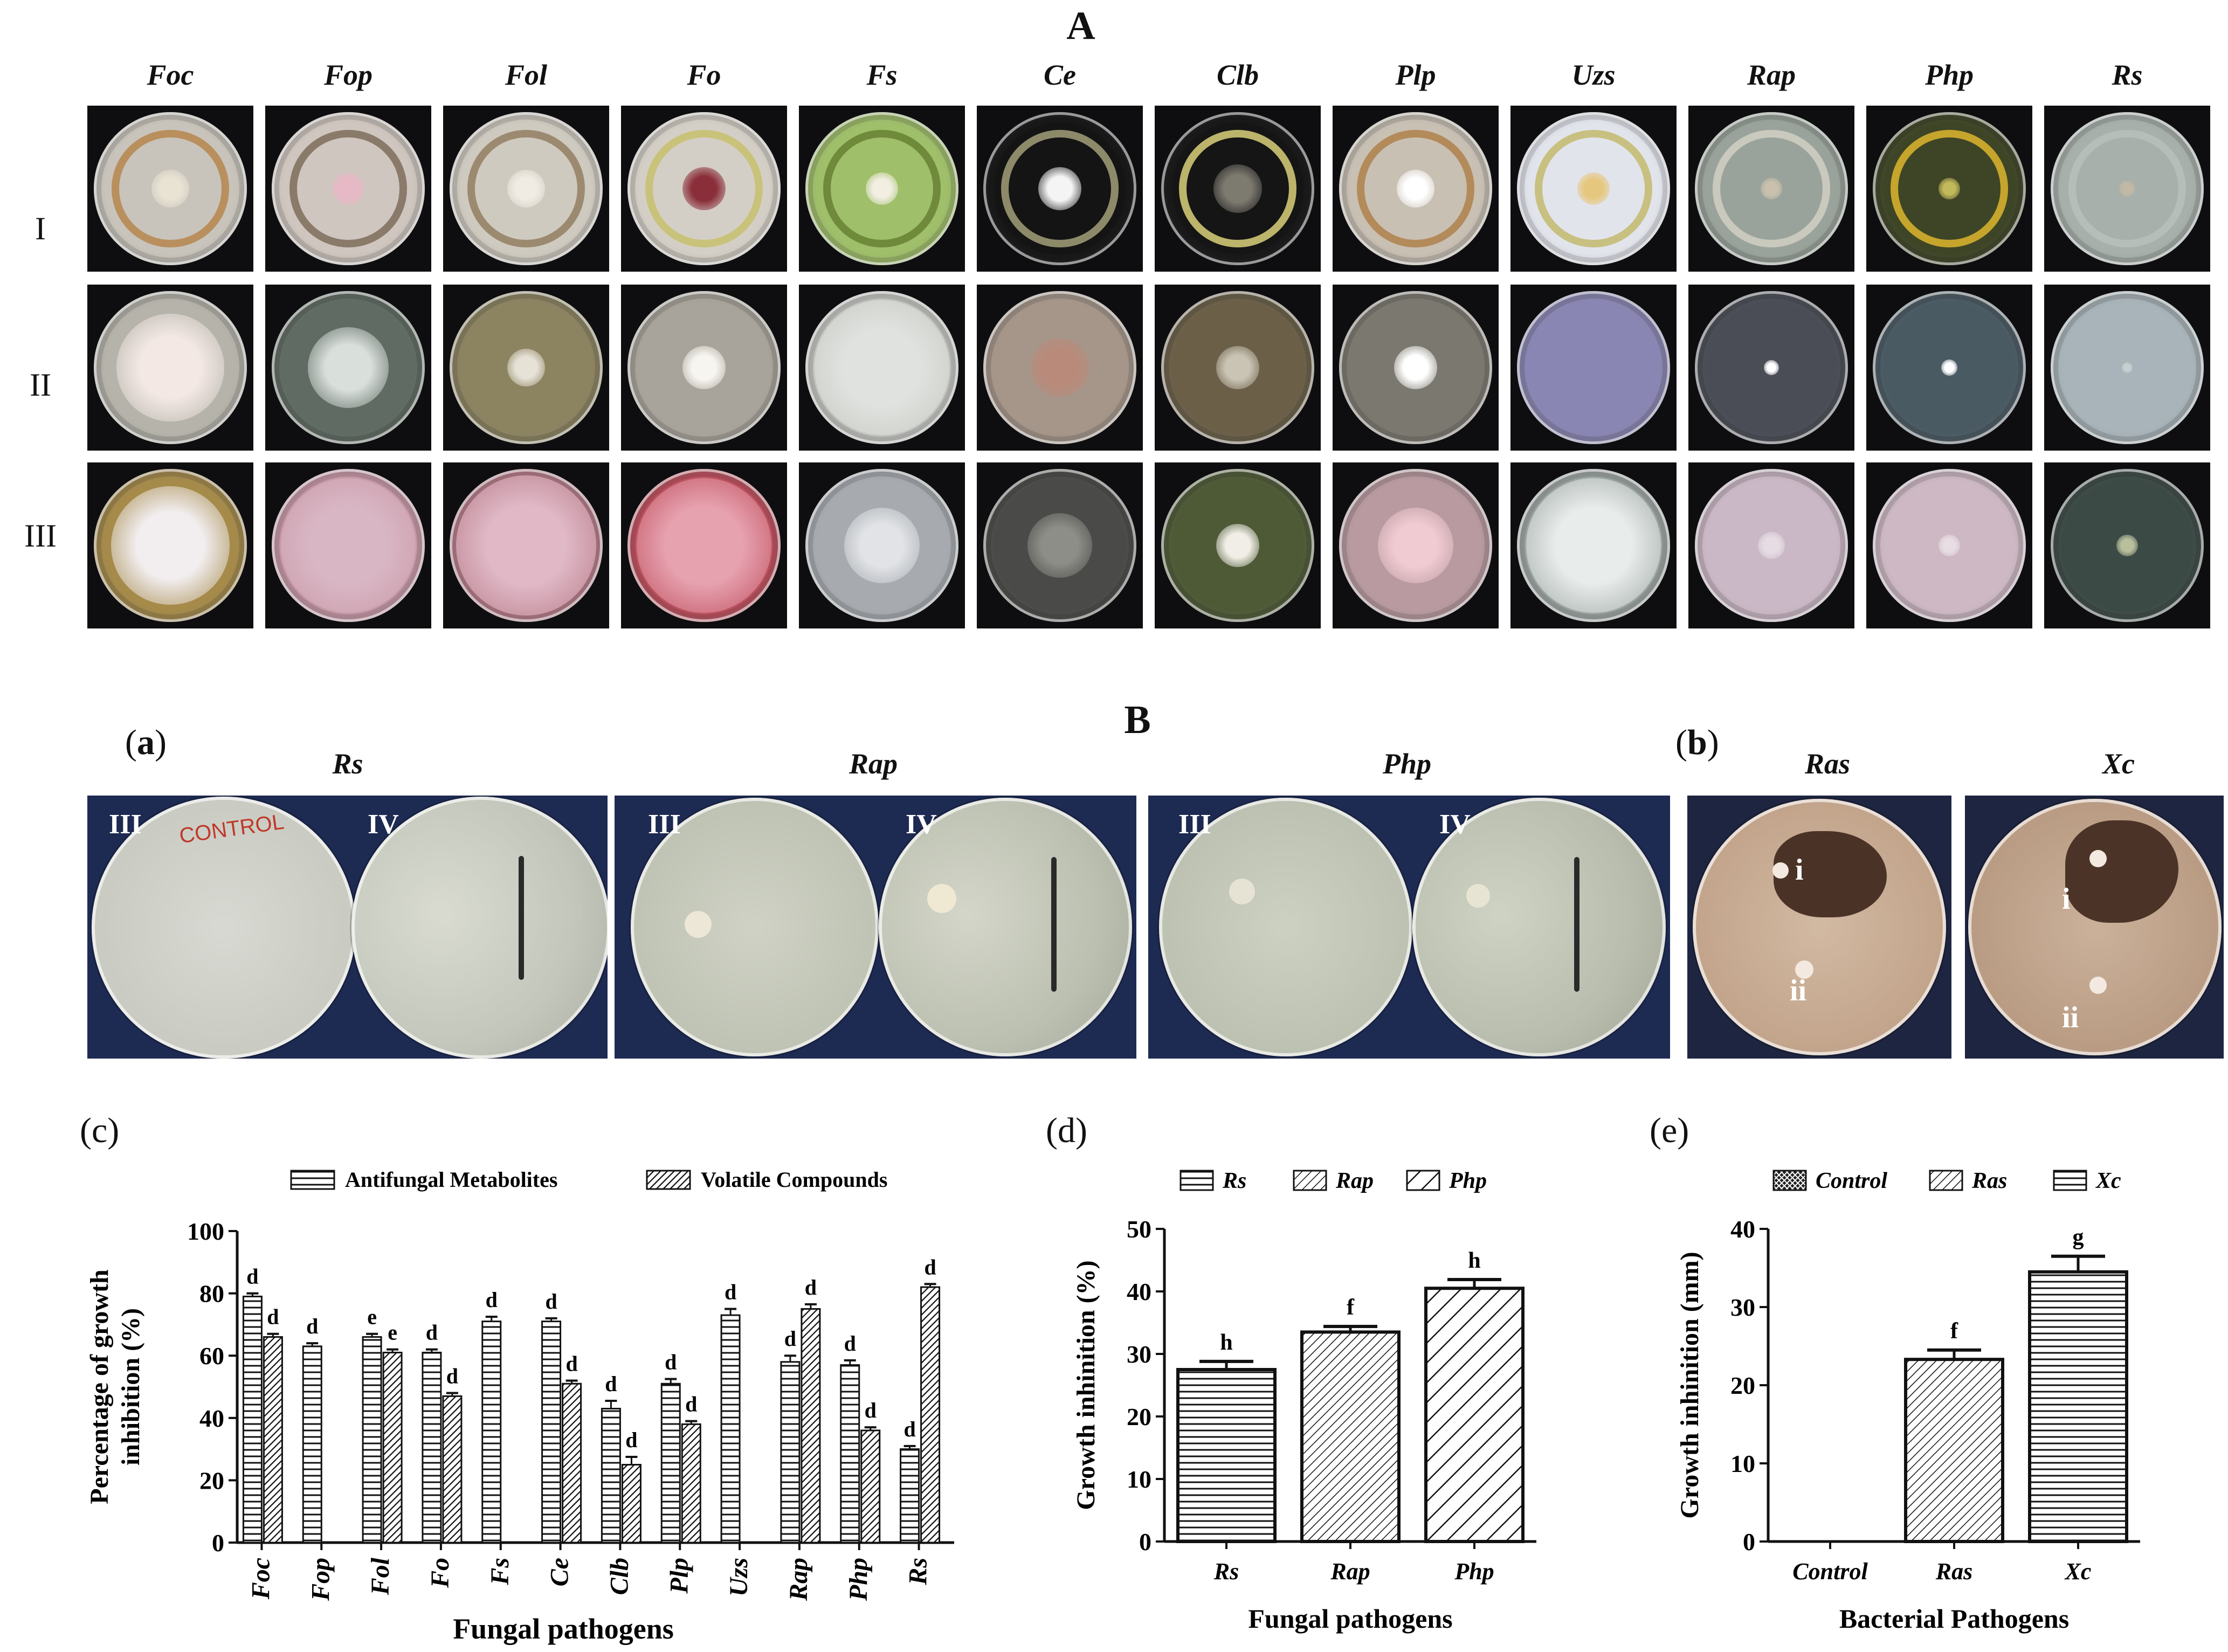 The image size is (2228, 1652). I want to click on row-label-2: II, so click(40, 385).